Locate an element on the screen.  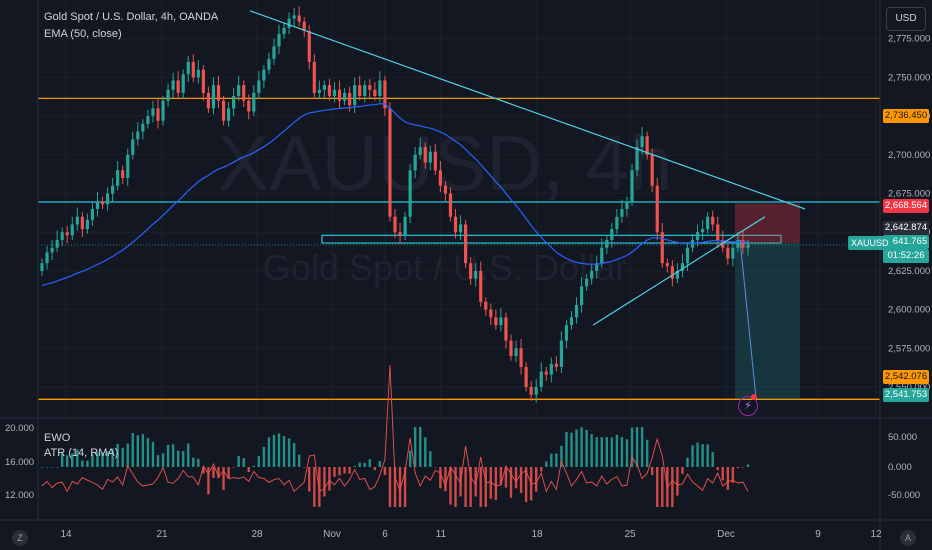
indicator-left-tick: 20.000 is located at coordinates (19, 428).